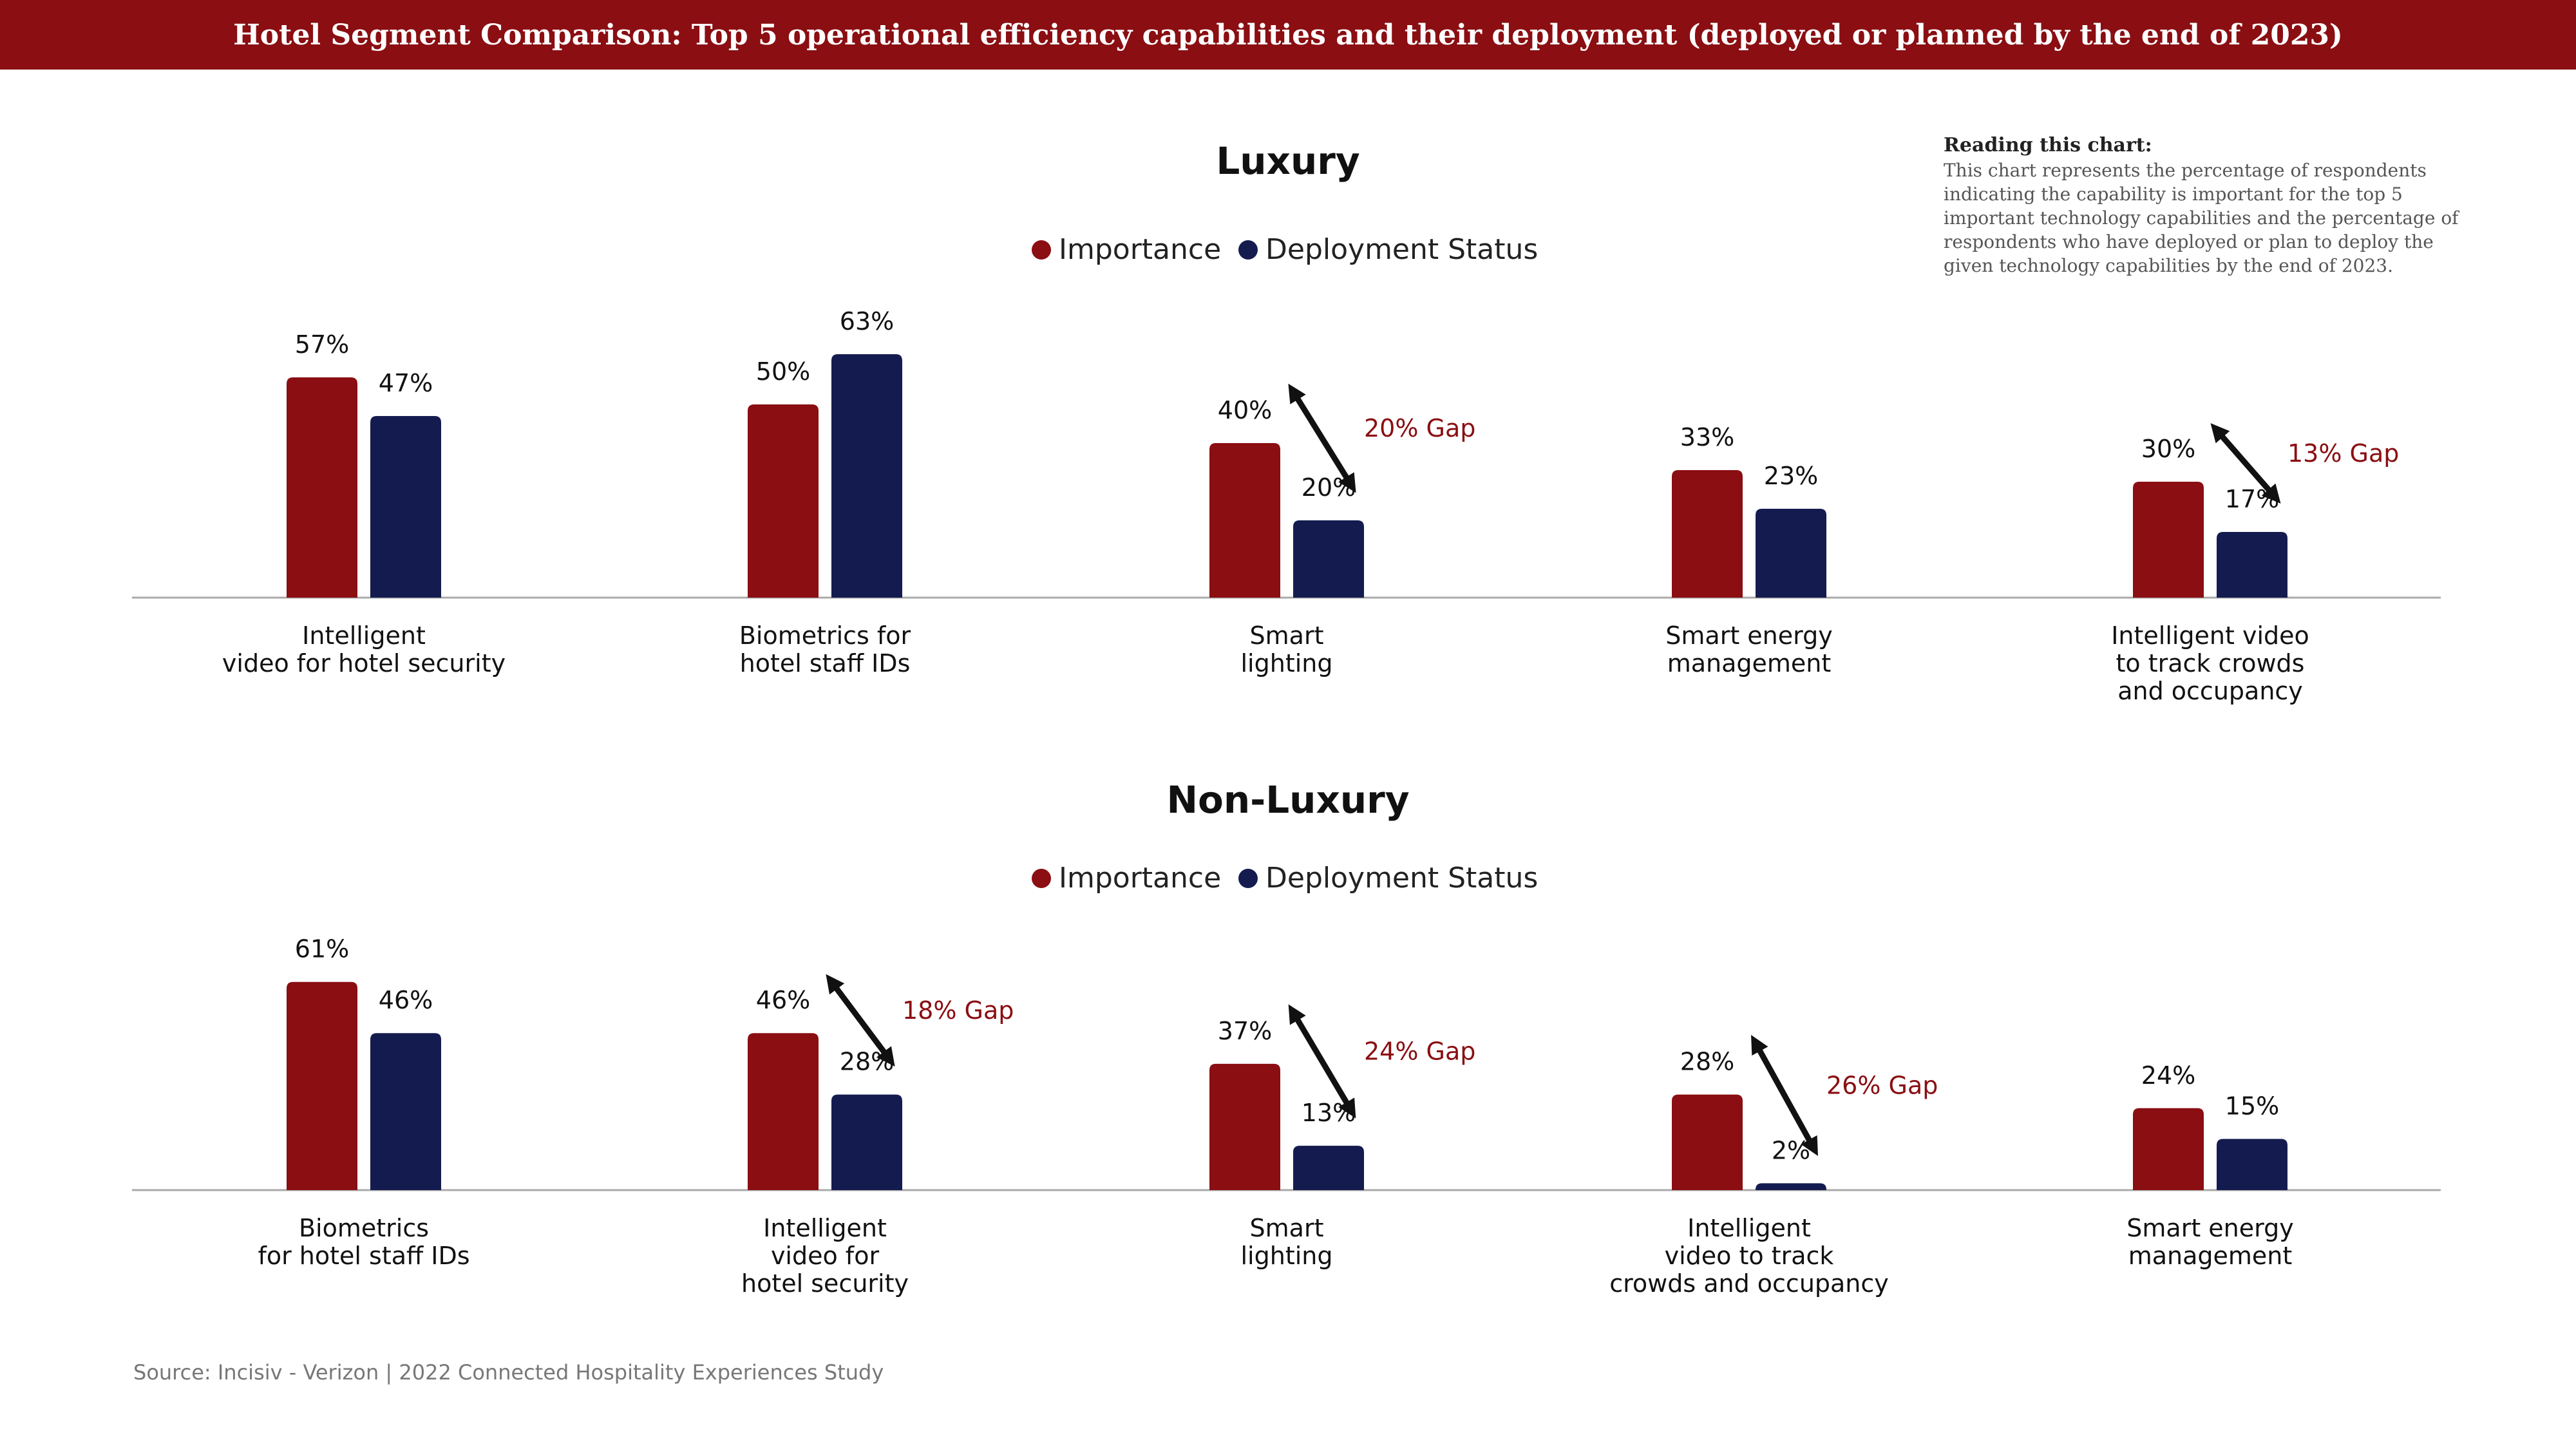 Image resolution: width=2576 pixels, height=1449 pixels. I want to click on data-label: 50%, so click(783, 371).